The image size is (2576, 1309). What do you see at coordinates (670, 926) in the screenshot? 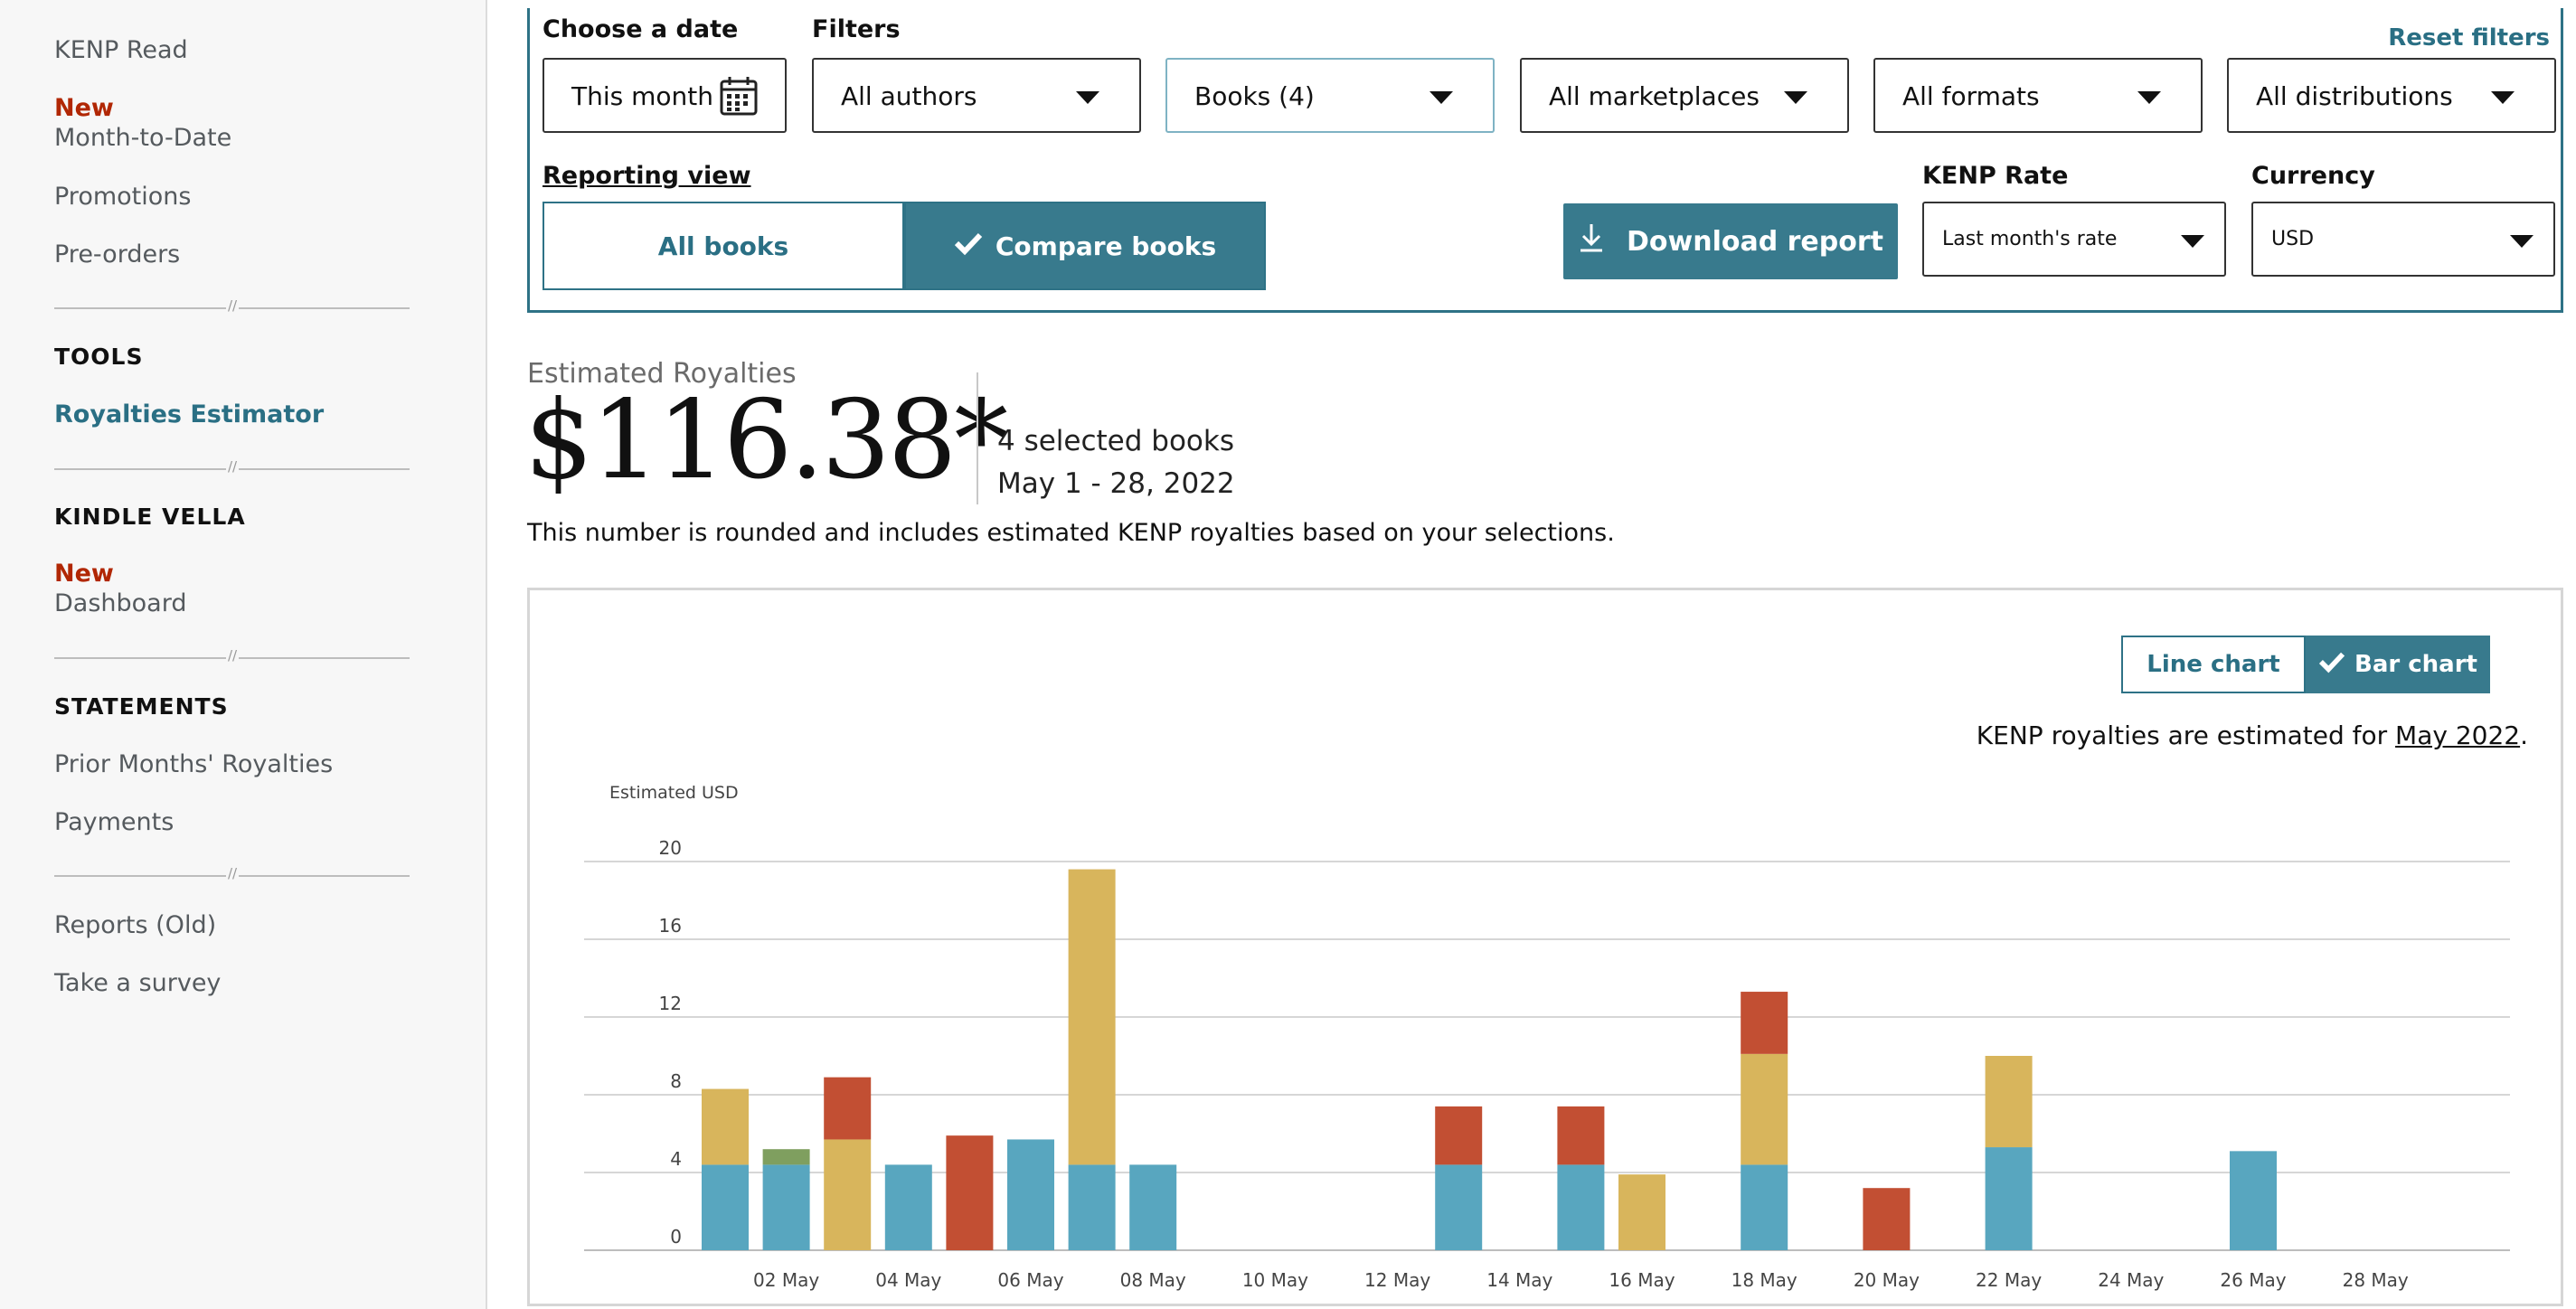
I see `y-tick-label: 16` at bounding box center [670, 926].